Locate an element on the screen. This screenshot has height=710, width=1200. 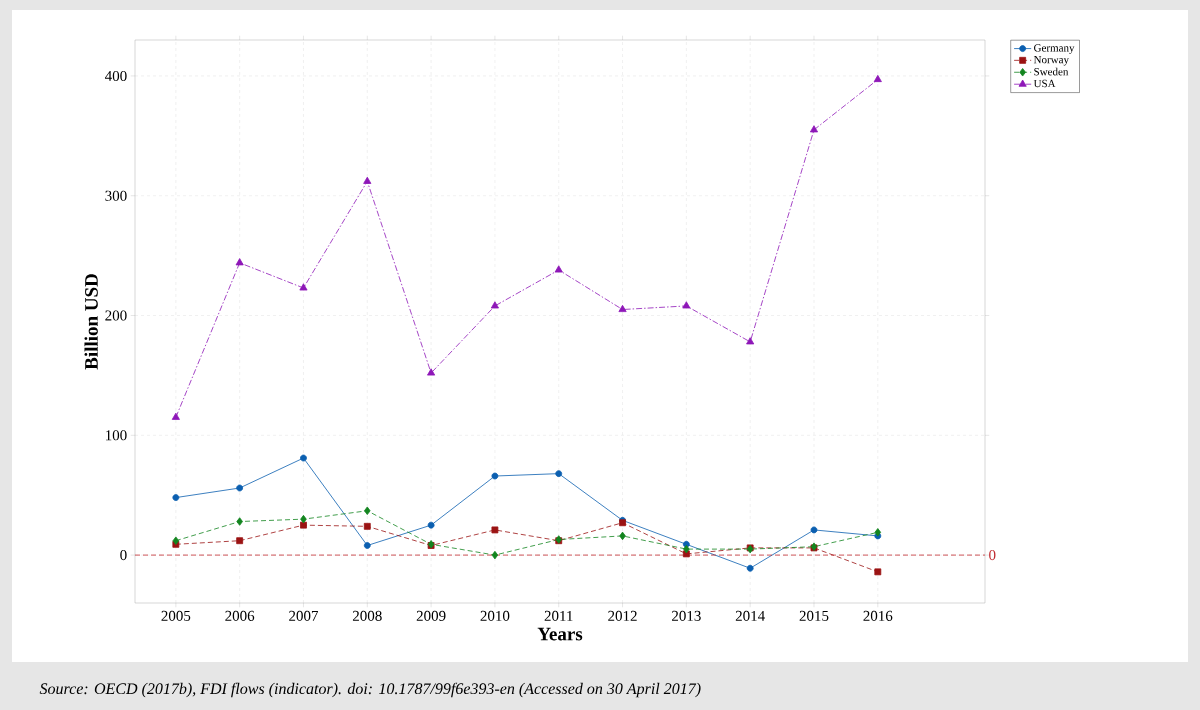
legend-label: Norway is located at coordinates (1051, 60).